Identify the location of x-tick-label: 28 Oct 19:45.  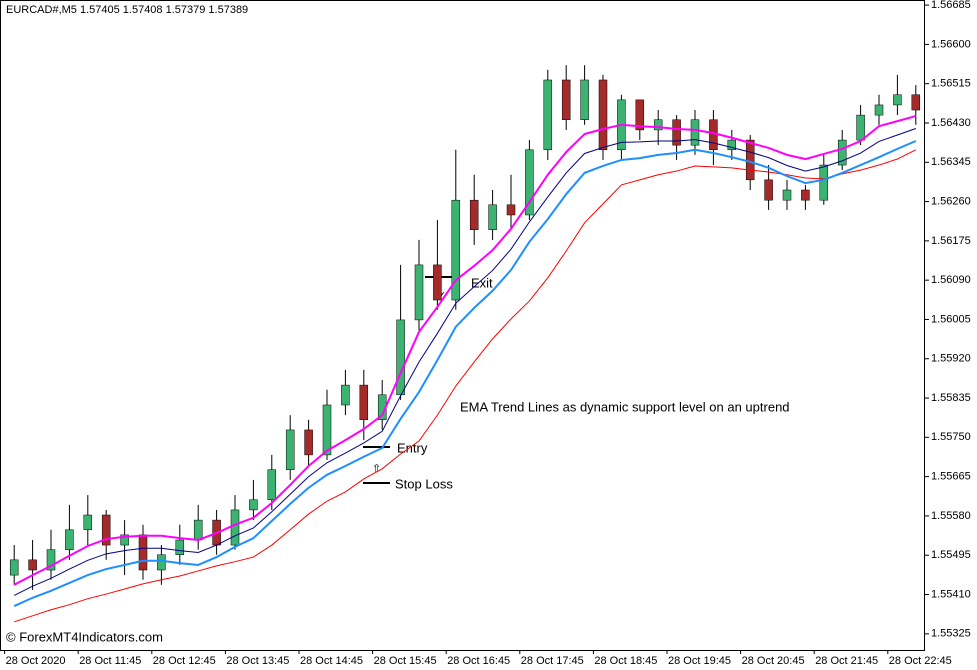
(699, 661).